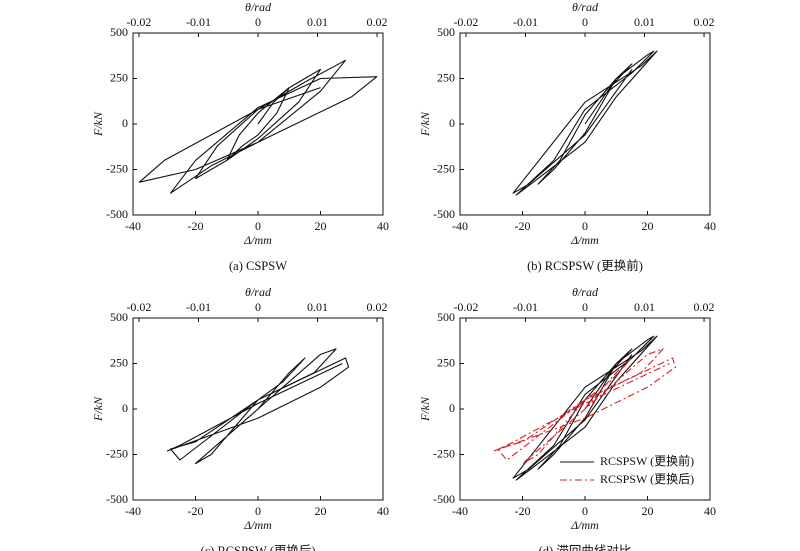  Describe the element at coordinates (585, 547) in the screenshot. I see `caption: (d) 滞回曲线对比` at that location.